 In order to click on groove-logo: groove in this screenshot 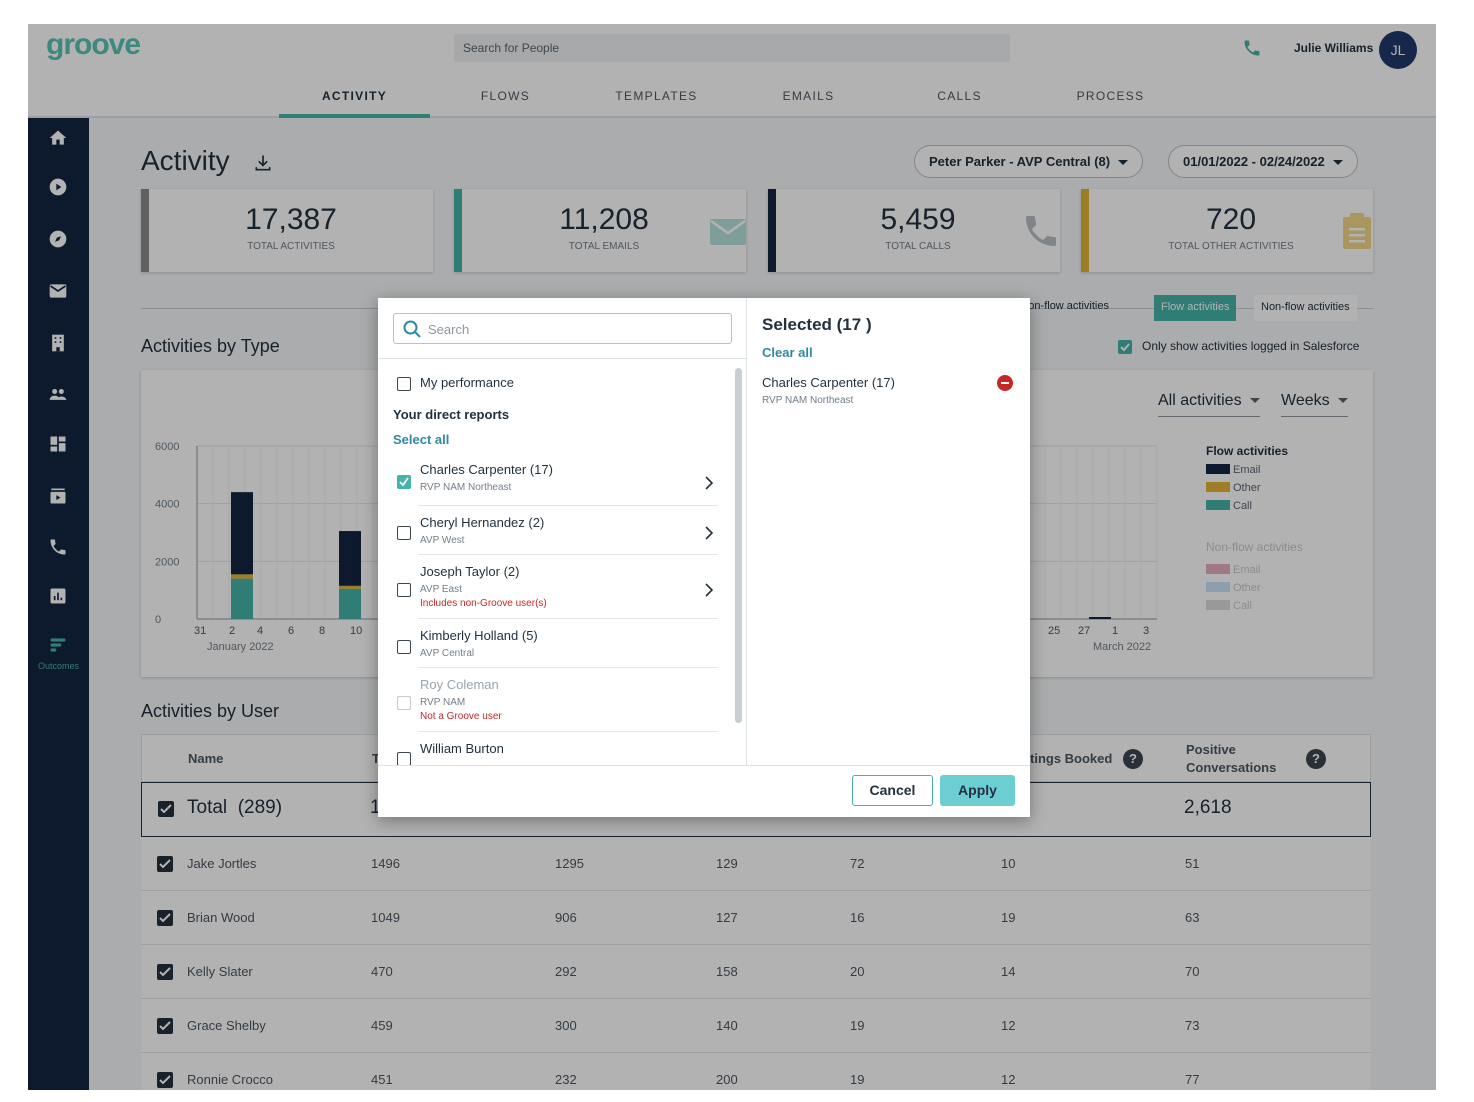, I will do `click(93, 44)`.